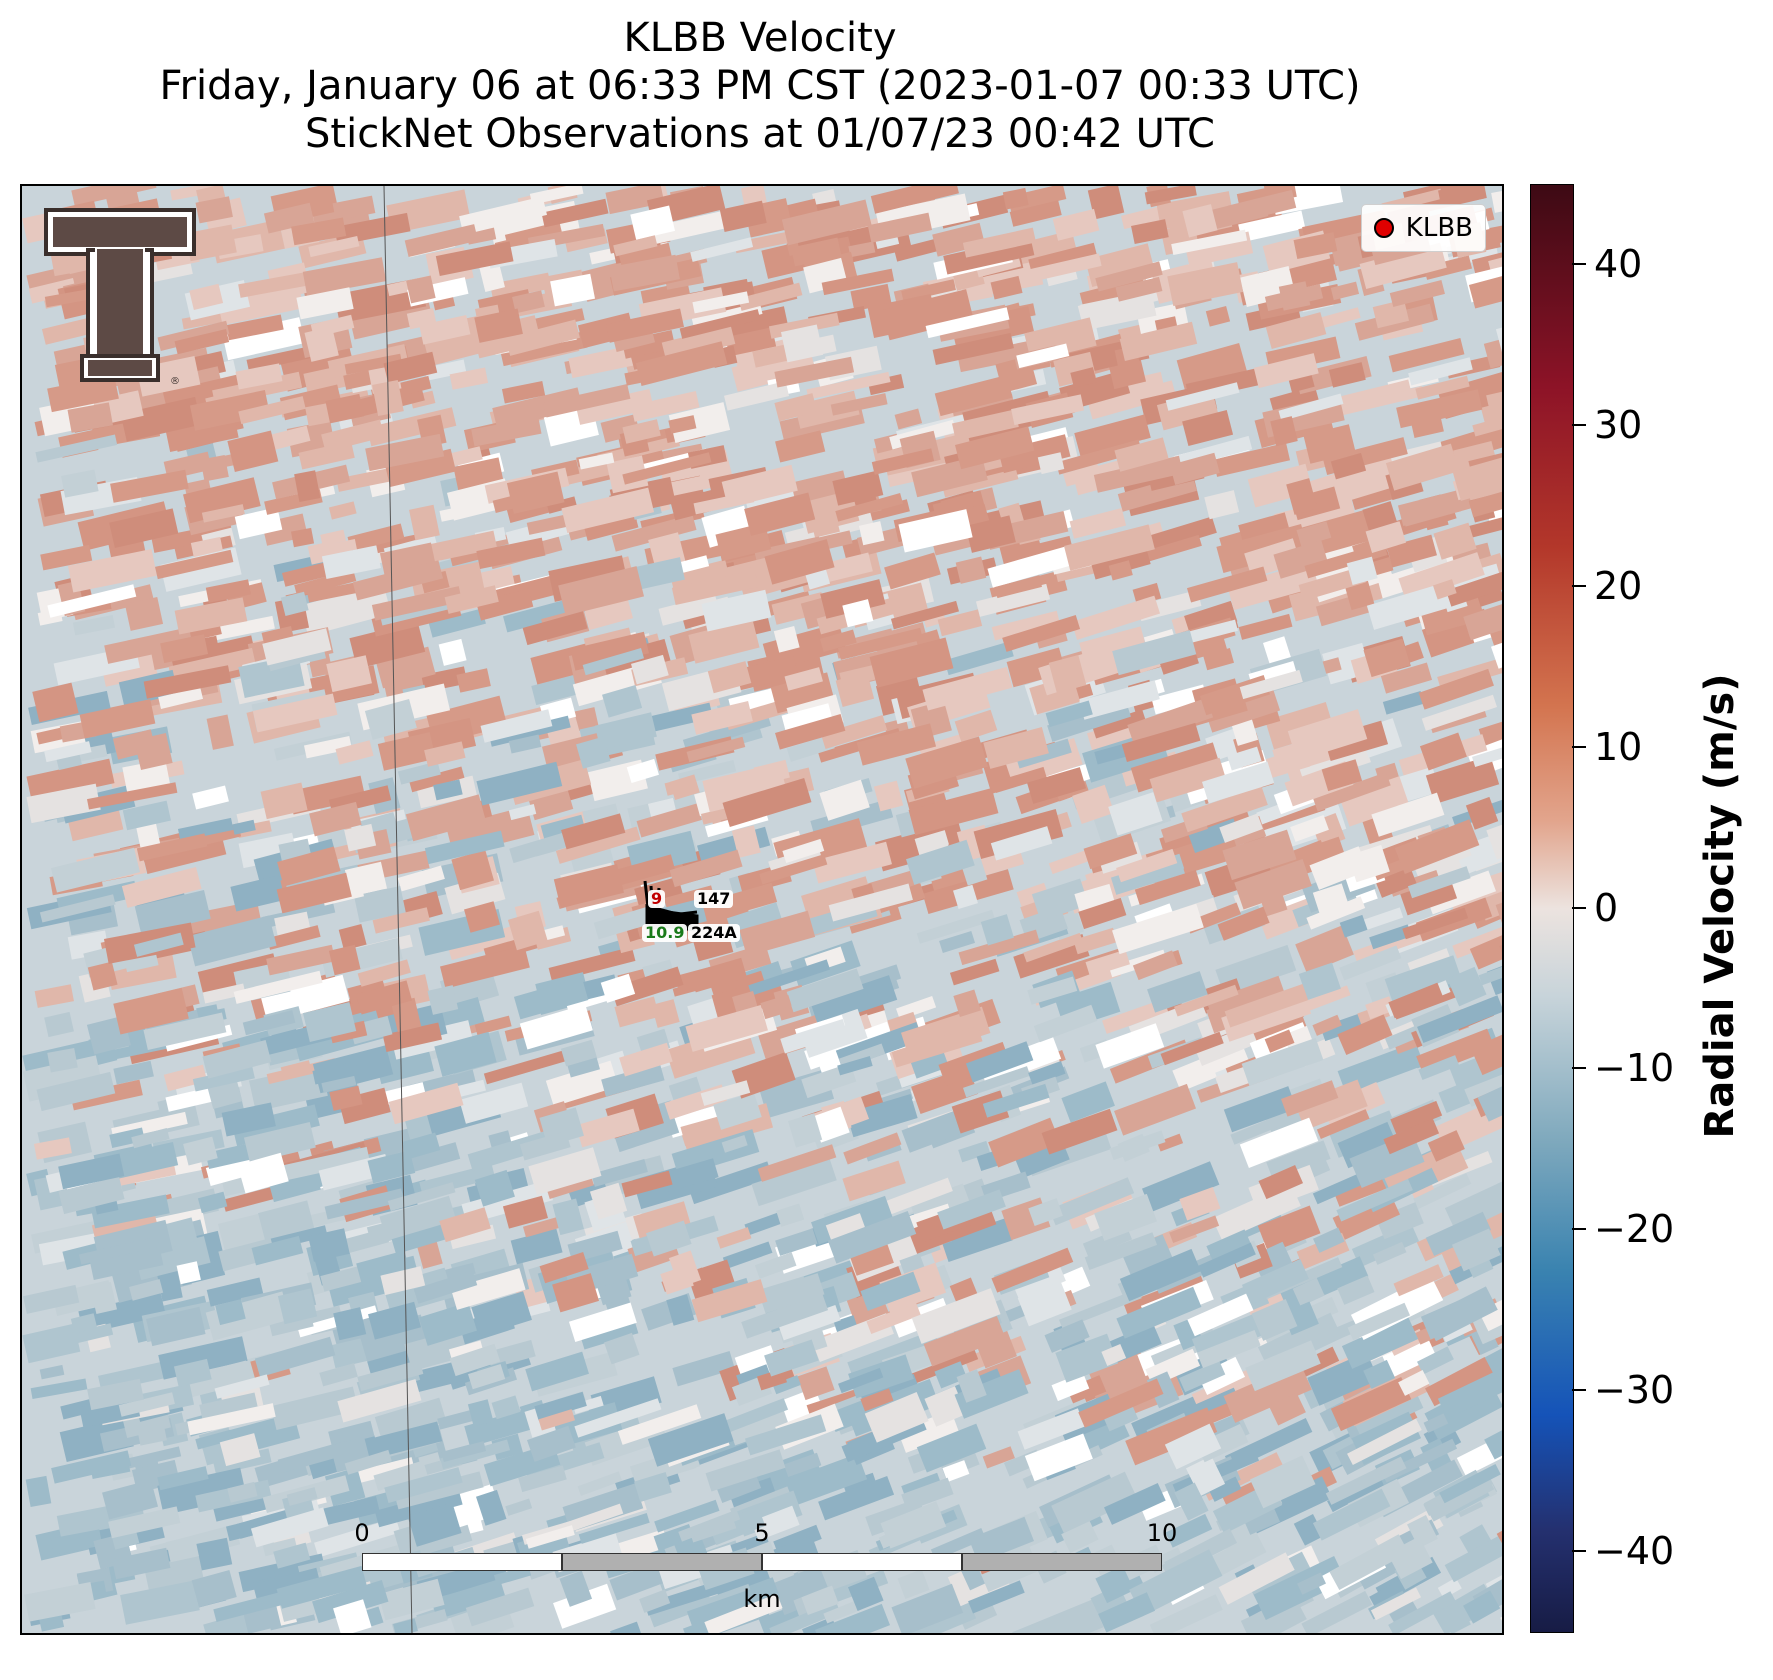 The height and width of the screenshot is (1680, 1773). What do you see at coordinates (1634, 1550) in the screenshot?
I see `colorbar-tick-label: −40` at bounding box center [1634, 1550].